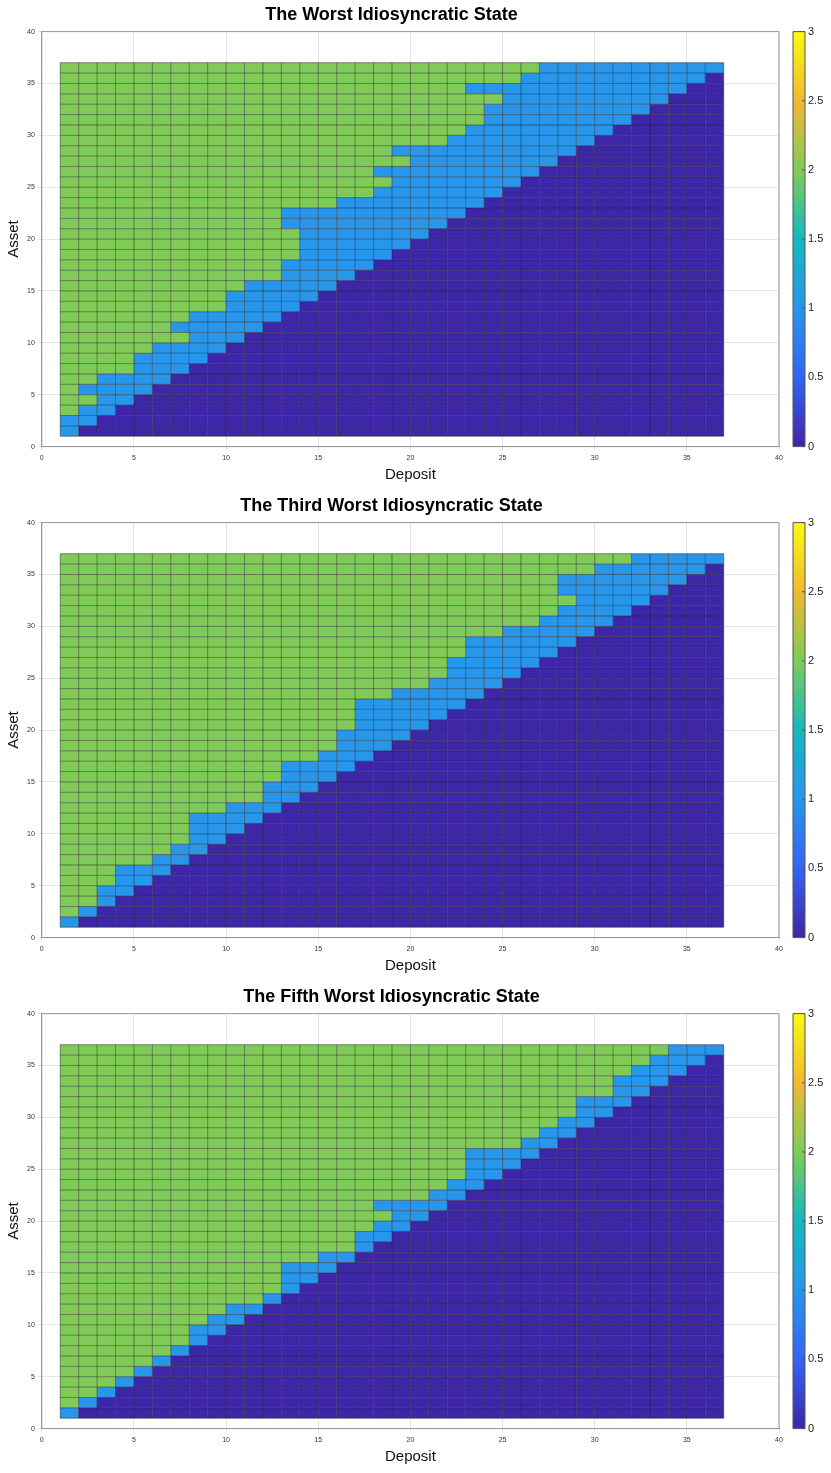 The height and width of the screenshot is (1473, 831). What do you see at coordinates (391, 13) in the screenshot?
I see `chart-title: The Worst Idiosyncratic State` at bounding box center [391, 13].